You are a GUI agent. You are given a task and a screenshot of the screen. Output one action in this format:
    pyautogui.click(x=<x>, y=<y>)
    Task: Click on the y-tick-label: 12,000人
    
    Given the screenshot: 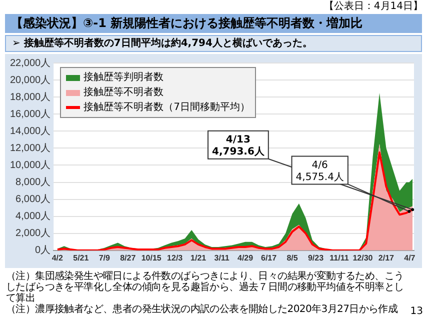 What is the action you would take?
    pyautogui.click(x=30, y=148)
    